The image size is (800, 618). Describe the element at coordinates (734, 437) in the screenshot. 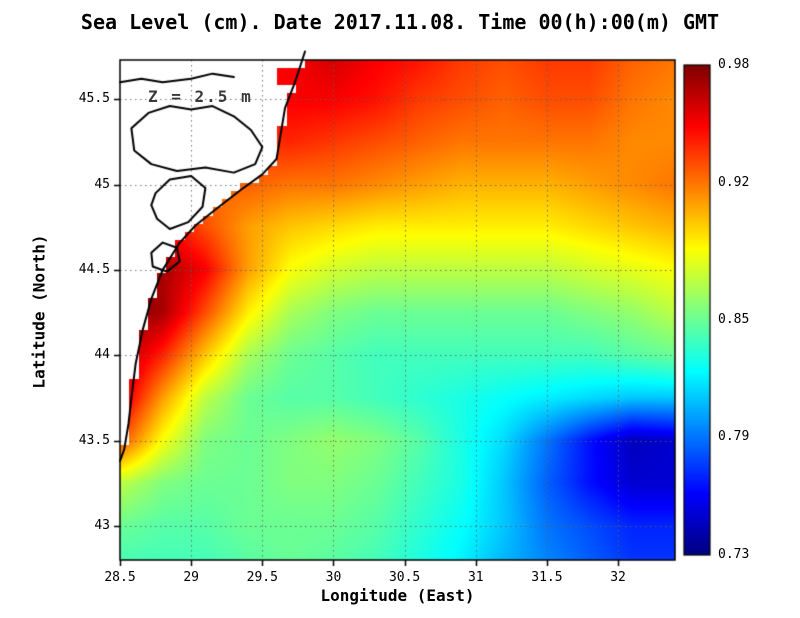

I see `colorbar-tick-label: 0.79` at that location.